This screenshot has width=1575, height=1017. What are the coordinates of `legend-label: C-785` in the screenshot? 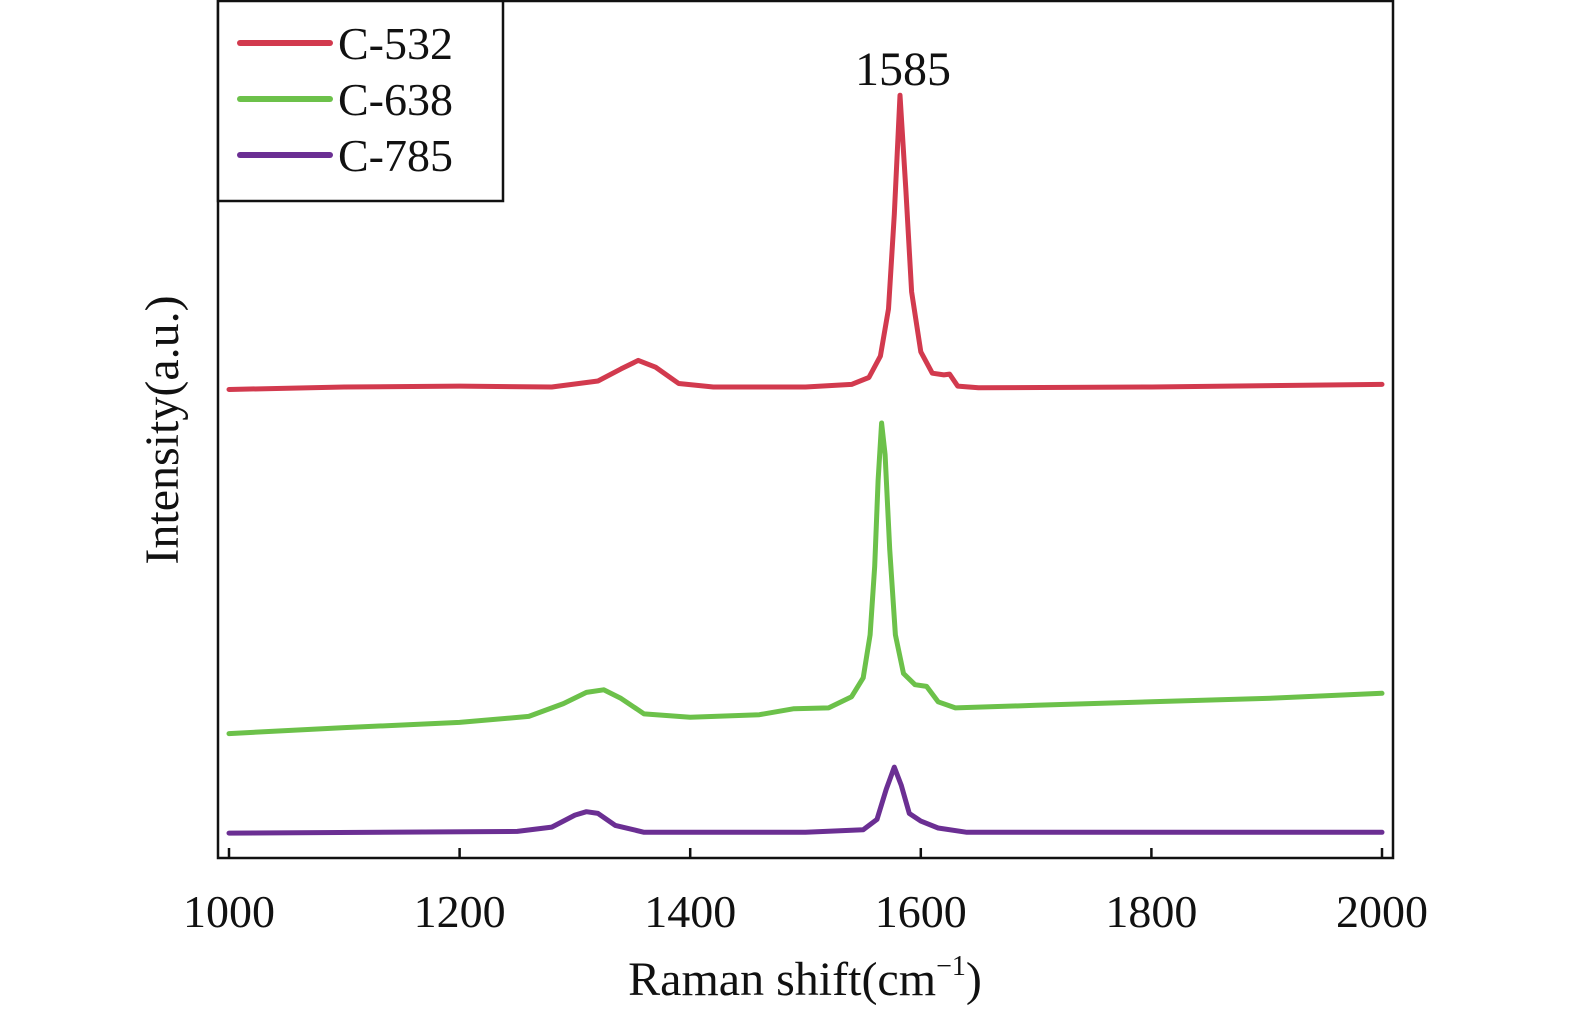 It's located at (395, 155).